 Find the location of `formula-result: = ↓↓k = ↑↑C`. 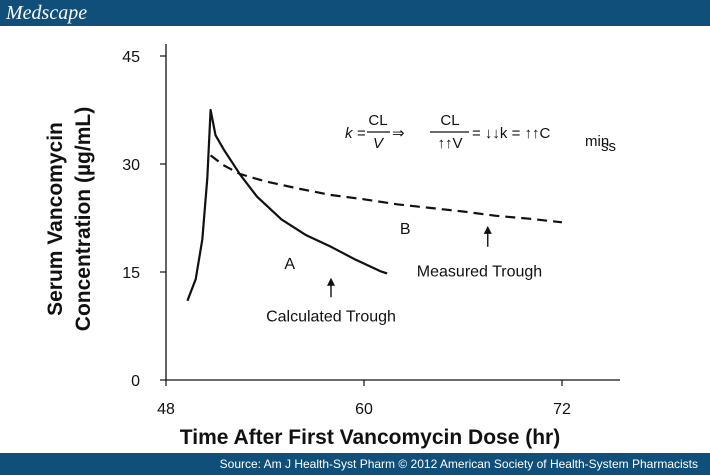

formula-result: = ↓↓k = ↑↑C is located at coordinates (511, 133).